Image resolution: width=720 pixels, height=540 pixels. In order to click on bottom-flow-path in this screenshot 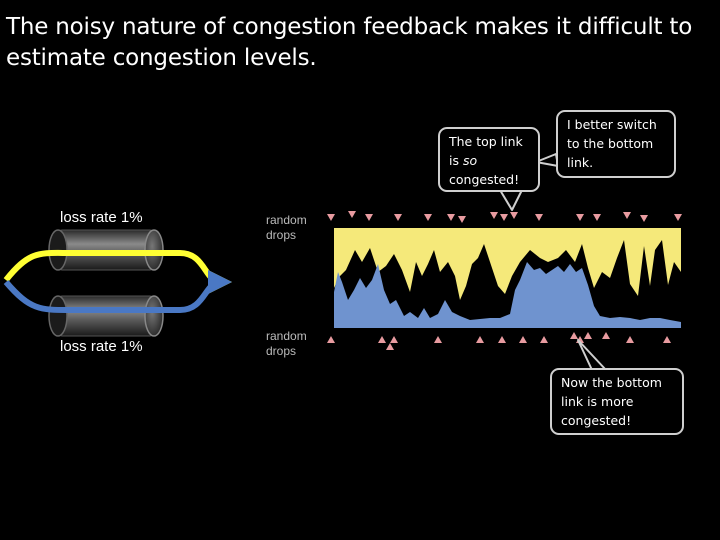, I will do `click(117, 291)`.